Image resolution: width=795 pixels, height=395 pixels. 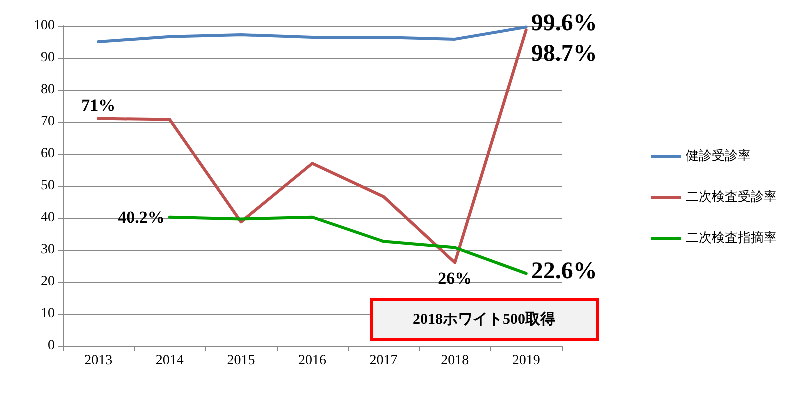 What do you see at coordinates (241, 361) in the screenshot?
I see `x-tick-label: 2015` at bounding box center [241, 361].